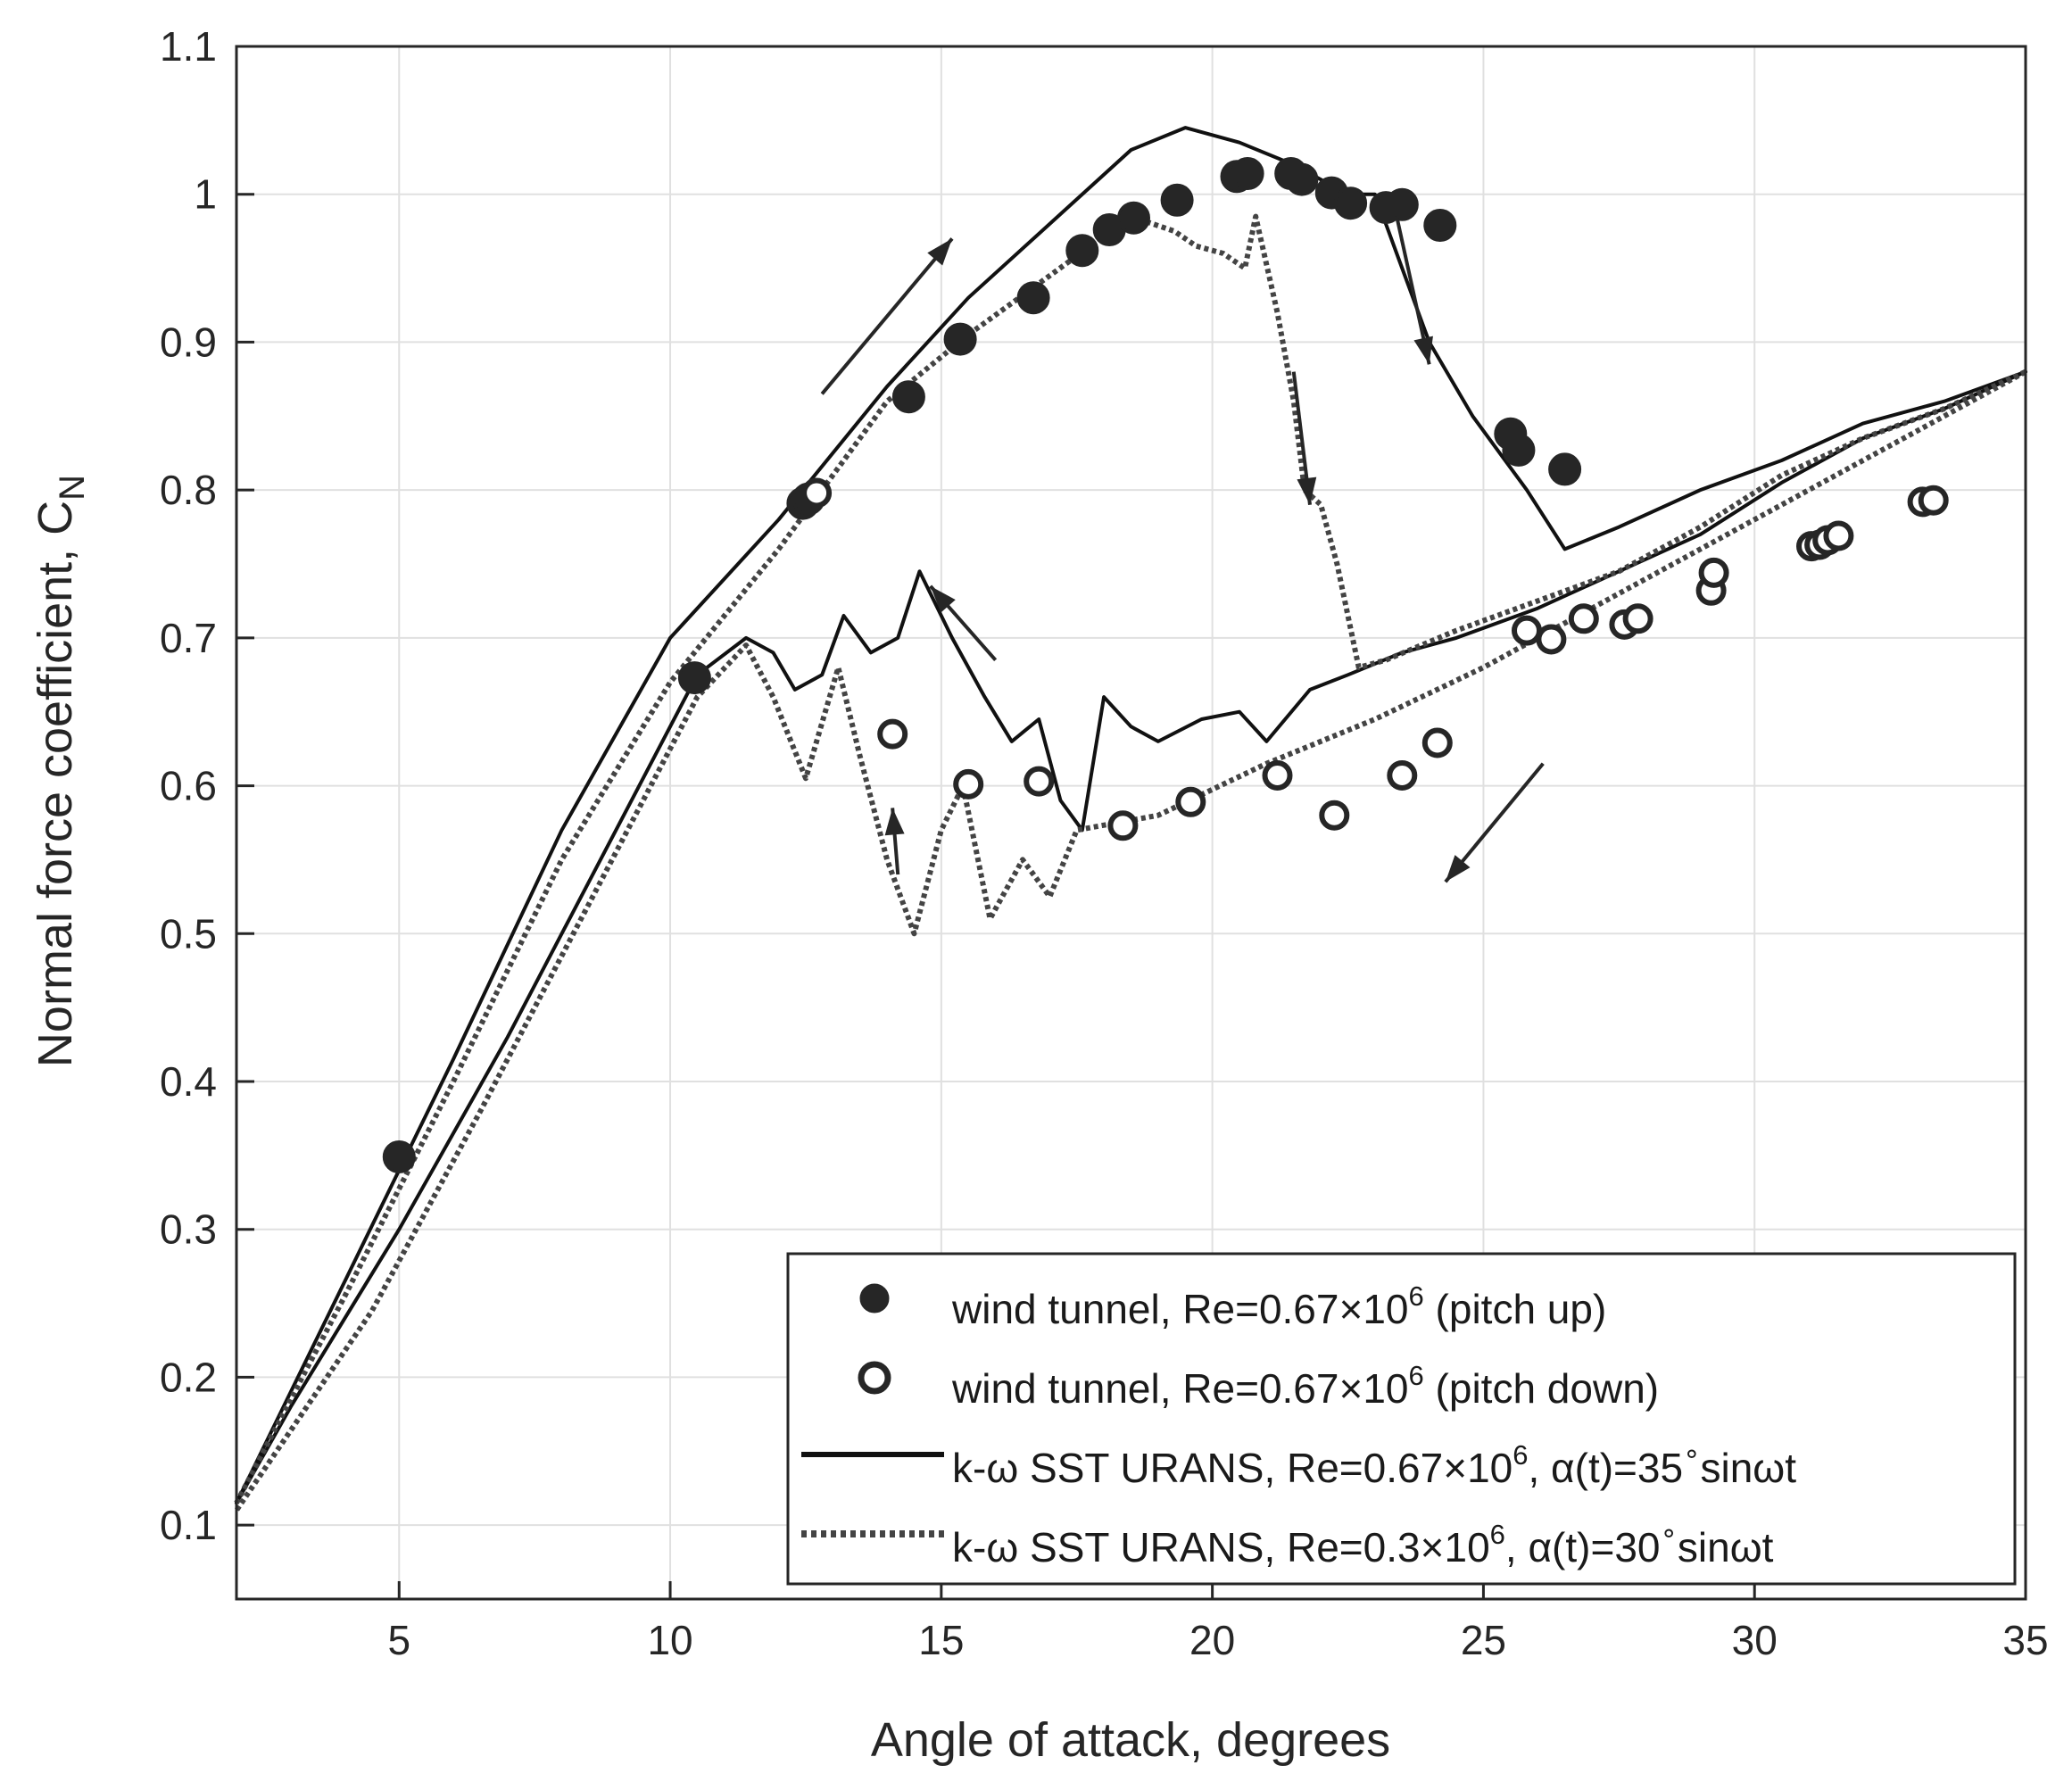 The width and height of the screenshot is (2072, 1790). I want to click on legend-3-tail2: sinωt, so click(1726, 1547).